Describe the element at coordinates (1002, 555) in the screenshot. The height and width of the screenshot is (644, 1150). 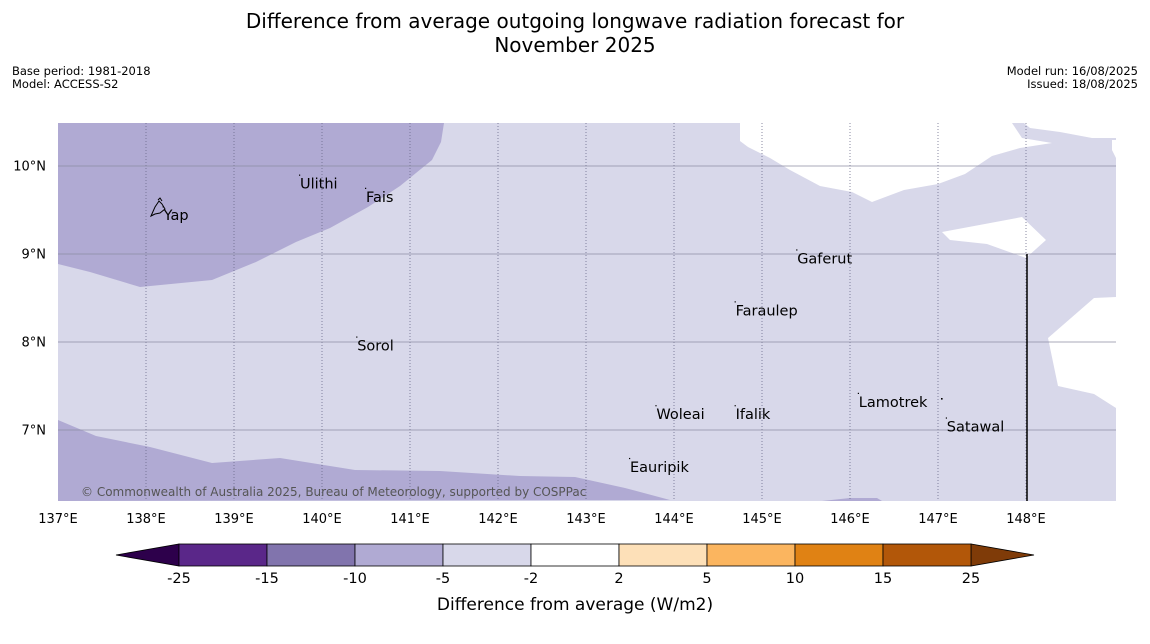
I see `colorbar-over-arrow` at that location.